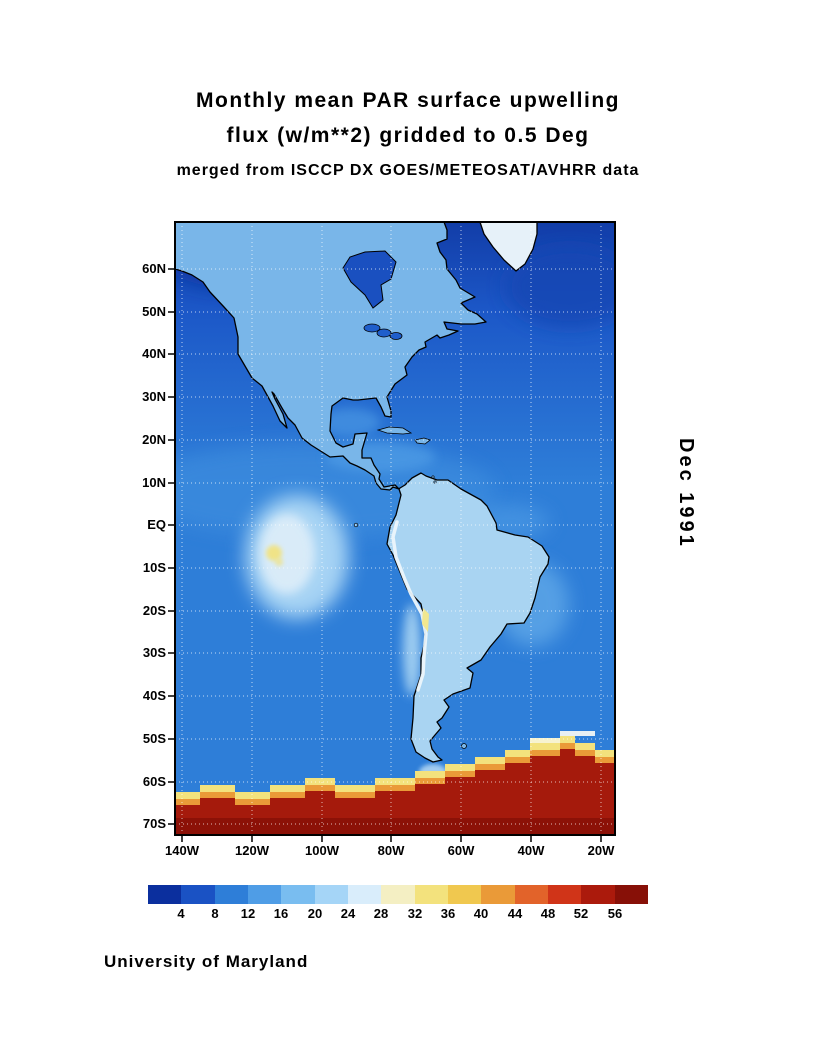 The image size is (816, 1056). What do you see at coordinates (372, 328) in the screenshot?
I see `great-lake-superior` at bounding box center [372, 328].